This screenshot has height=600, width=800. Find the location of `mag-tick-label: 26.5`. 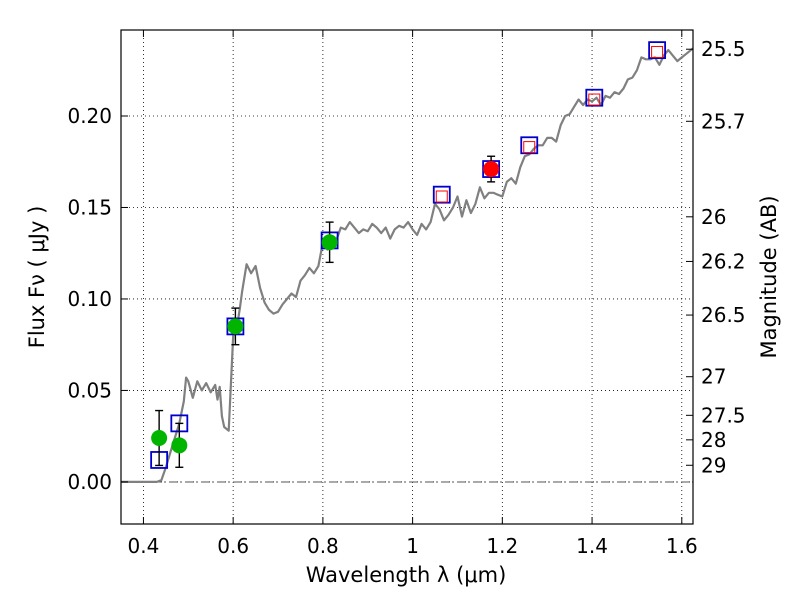

mag-tick-label: 26.5 is located at coordinates (723, 315).